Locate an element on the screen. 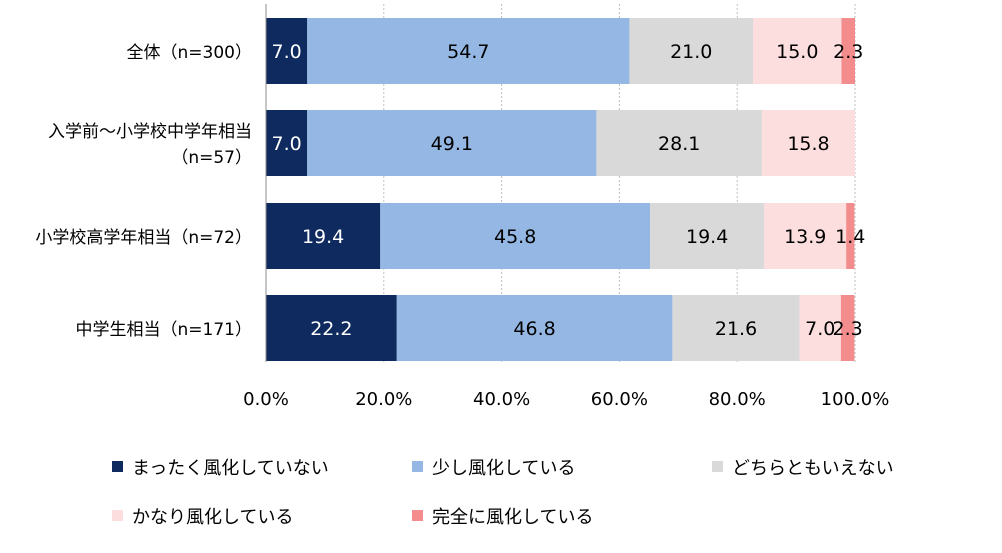 This screenshot has height=553, width=1002. category-label: 全体（n=300） is located at coordinates (189, 53).